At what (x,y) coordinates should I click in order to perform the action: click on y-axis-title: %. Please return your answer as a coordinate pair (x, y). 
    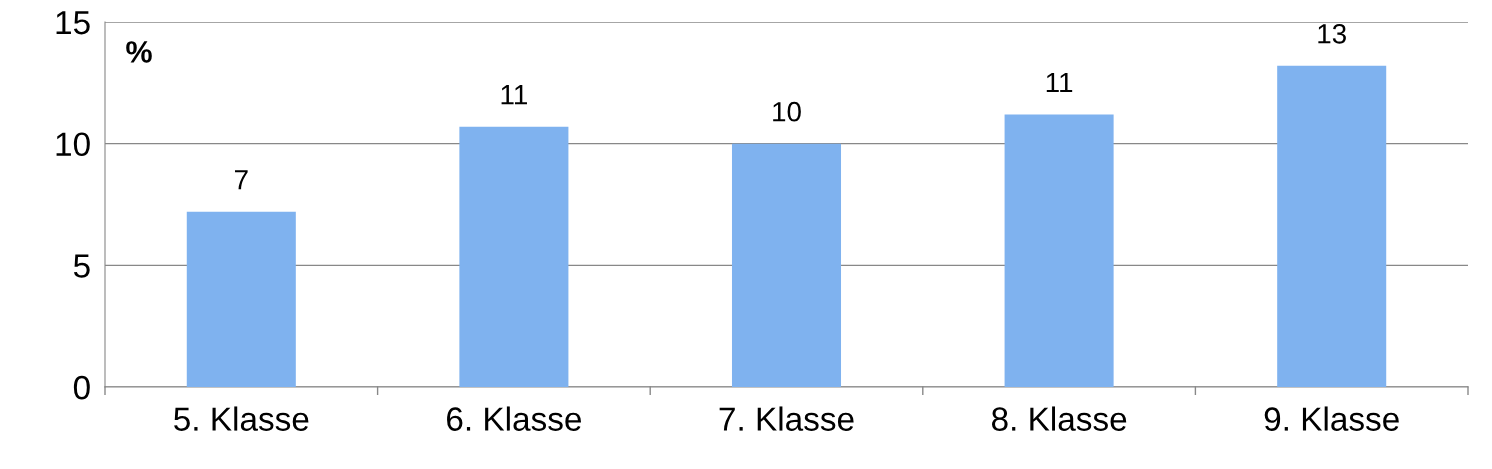
    Looking at the image, I should click on (139, 52).